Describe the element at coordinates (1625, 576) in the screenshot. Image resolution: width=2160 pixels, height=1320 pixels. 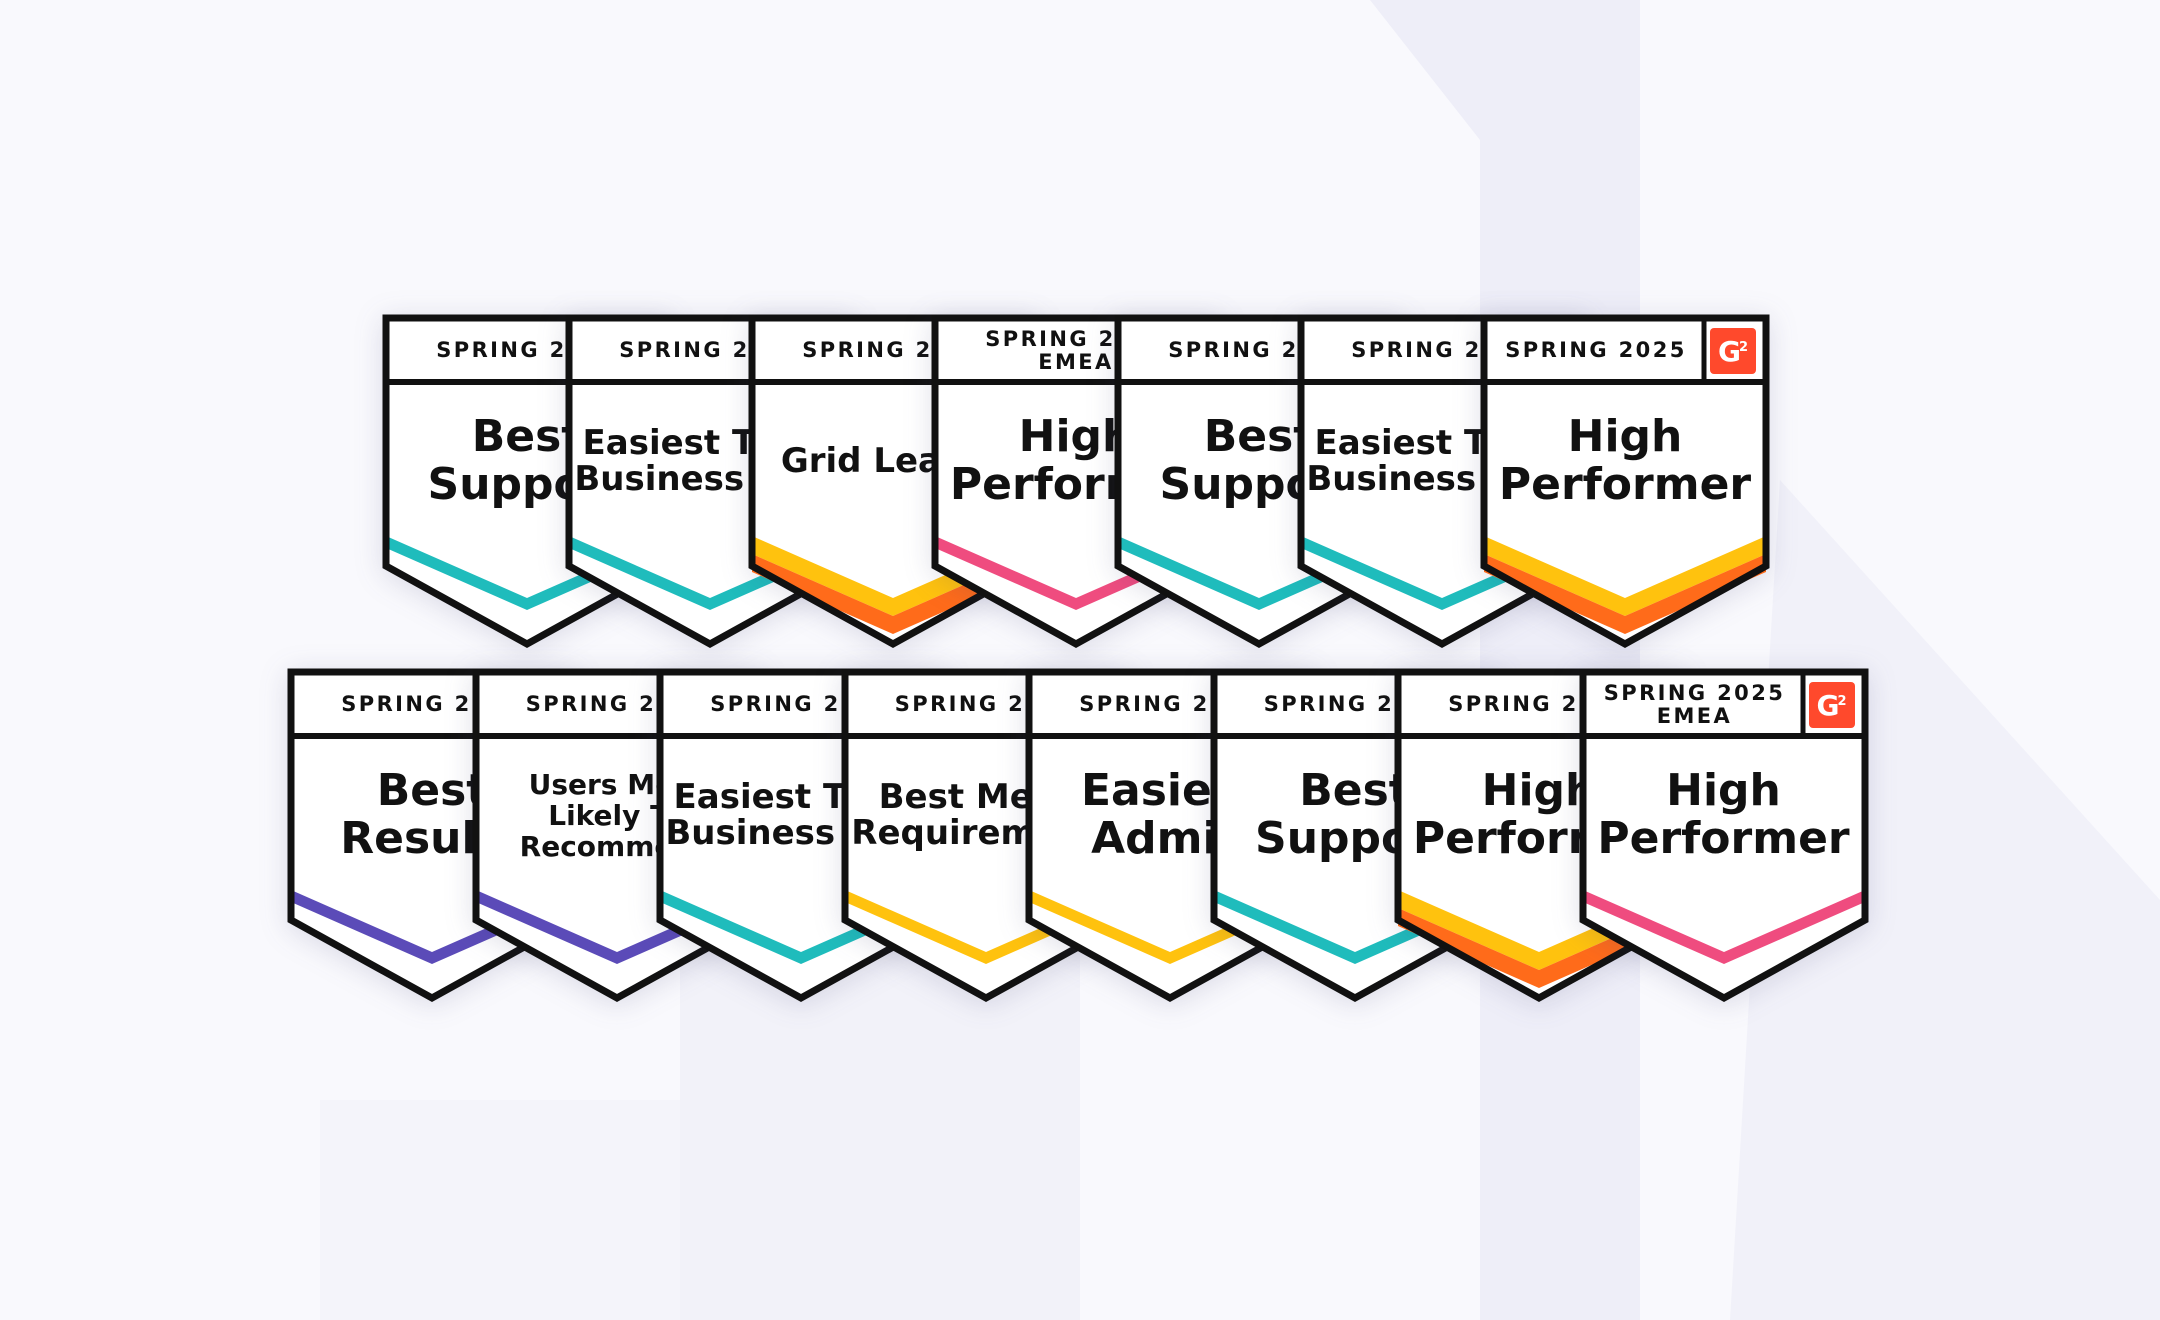
I see `badge-stripe` at that location.